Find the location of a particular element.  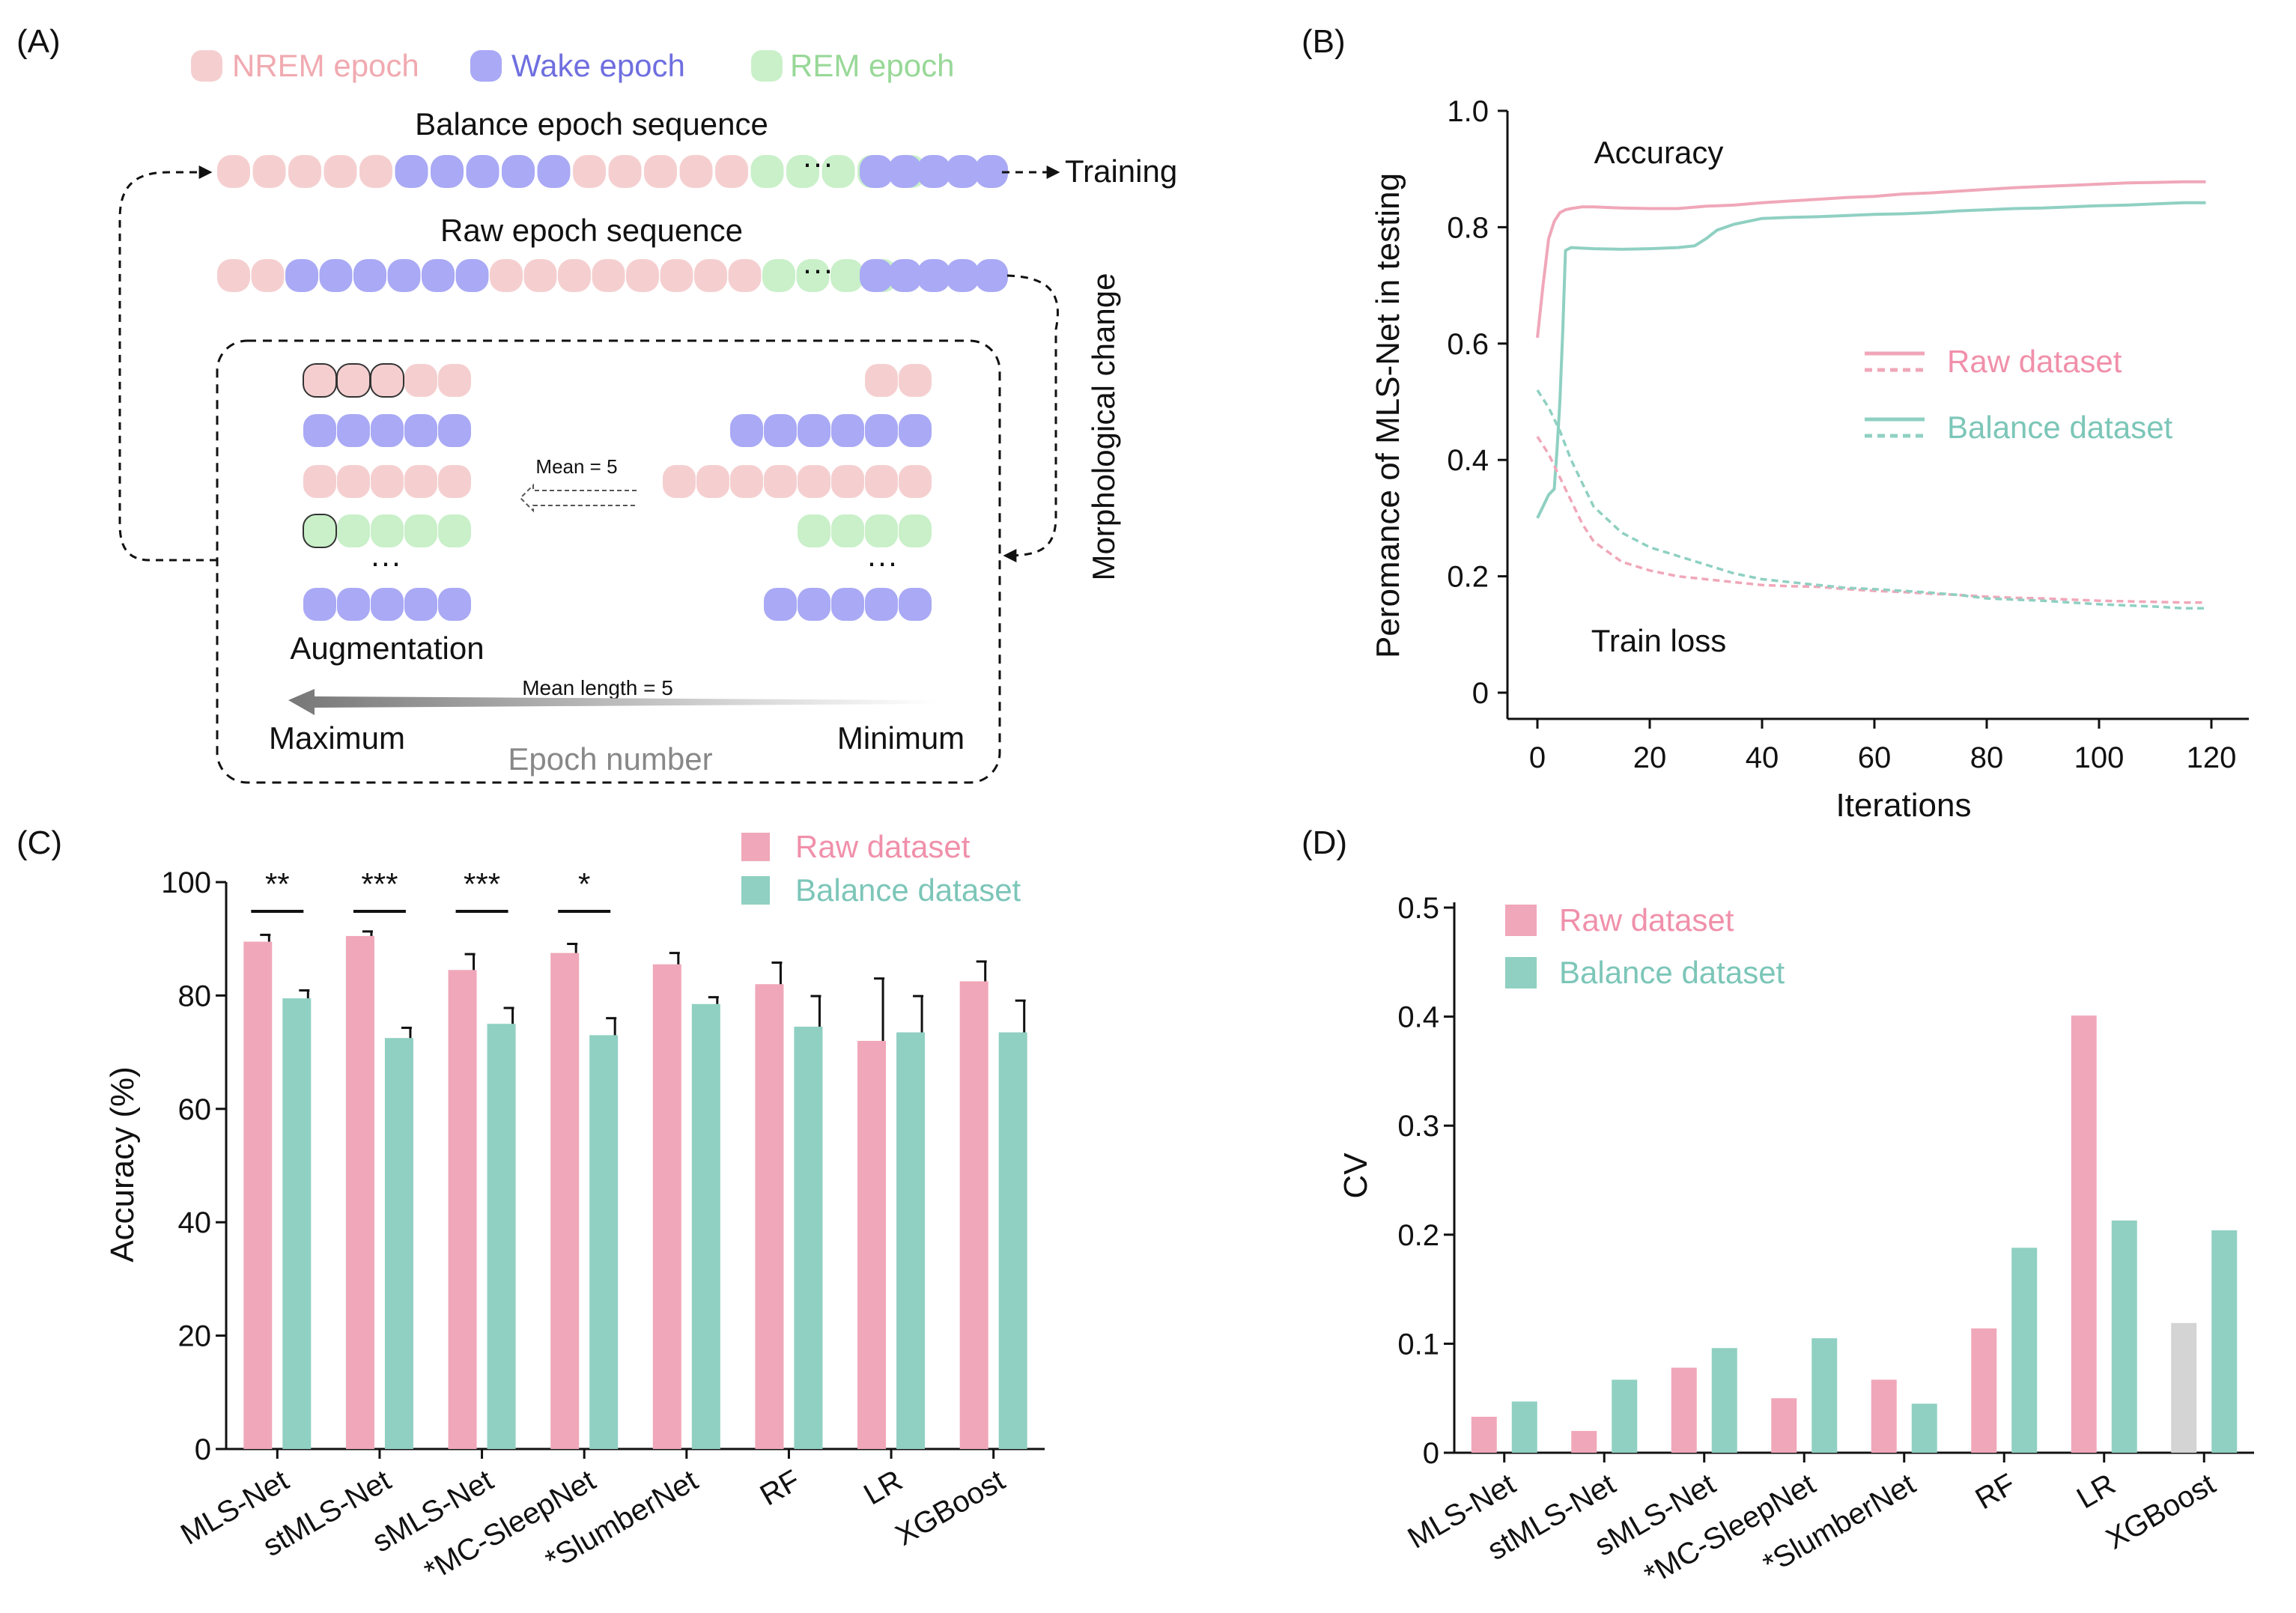

legend-nrem-swatch is located at coordinates (206, 66).